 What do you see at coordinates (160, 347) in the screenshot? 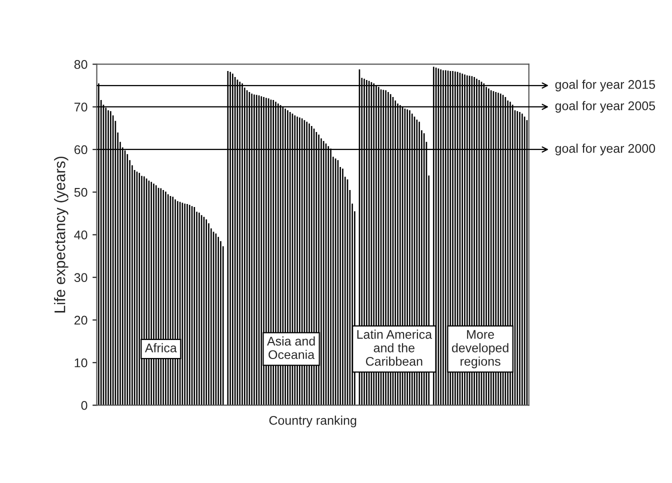
I see `annotation: Africa` at bounding box center [160, 347].